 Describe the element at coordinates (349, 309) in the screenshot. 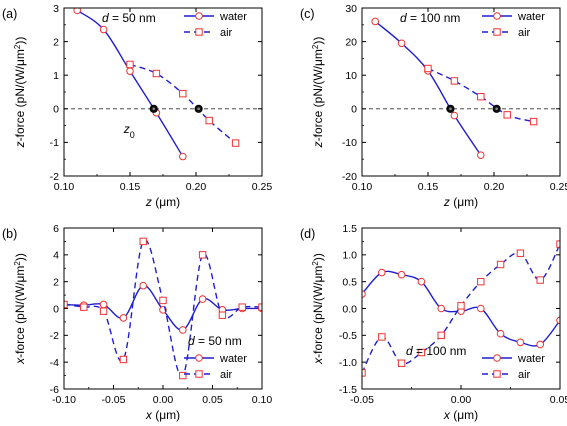

I see `y-tick-label: 0.0` at that location.